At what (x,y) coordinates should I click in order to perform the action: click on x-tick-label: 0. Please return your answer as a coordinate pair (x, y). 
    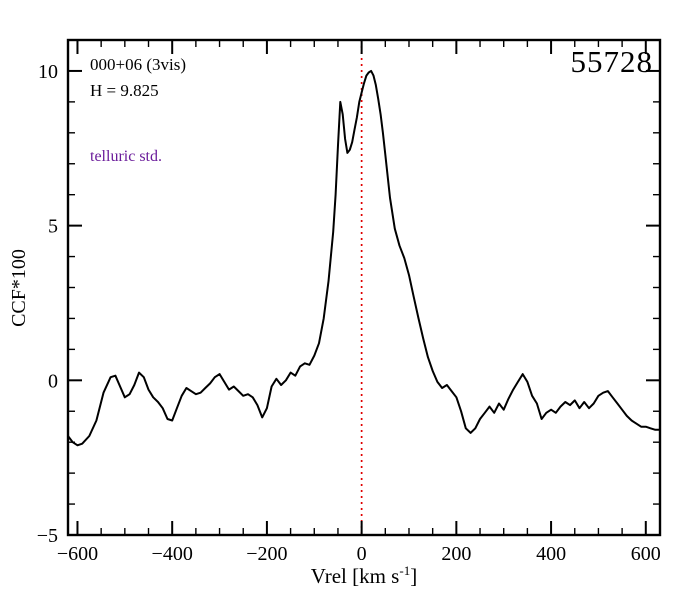
    Looking at the image, I should click on (362, 554).